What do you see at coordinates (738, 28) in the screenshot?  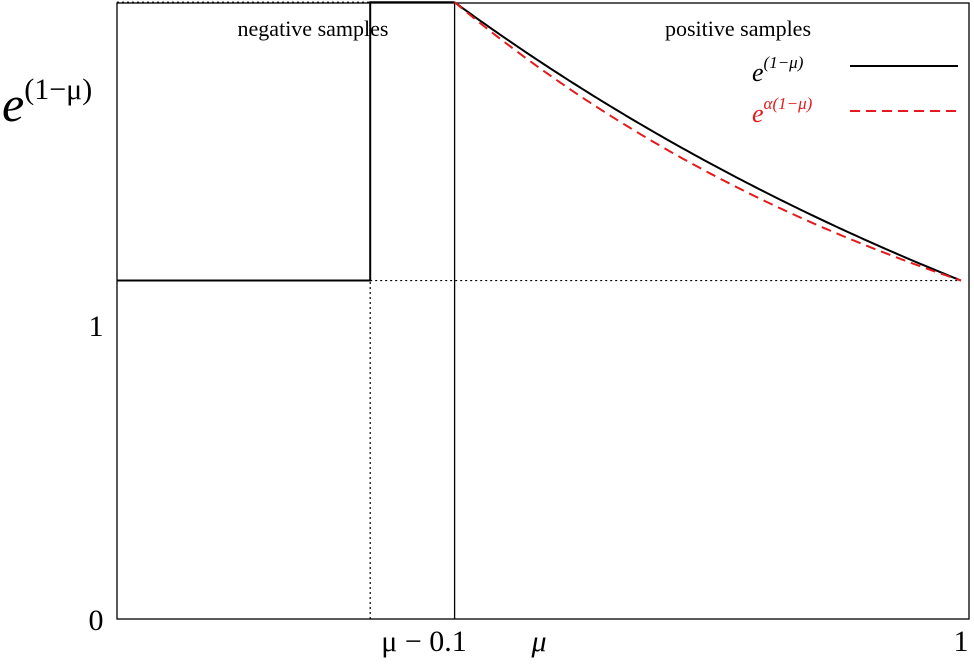 I see `region-label-positive: positive samples` at bounding box center [738, 28].